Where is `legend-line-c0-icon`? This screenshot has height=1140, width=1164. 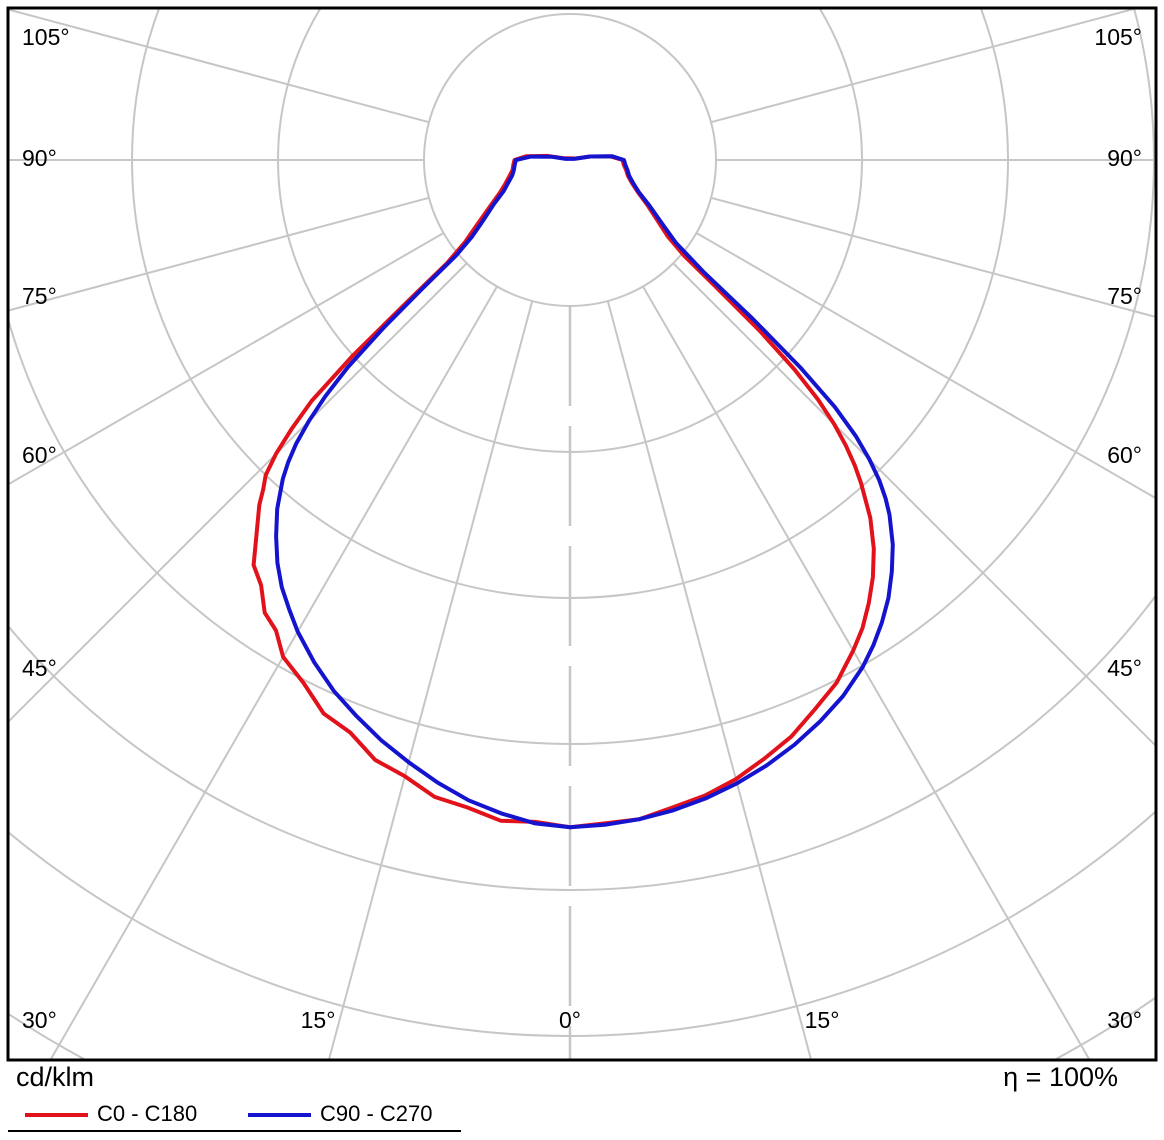
legend-line-c0-icon is located at coordinates (56, 1115).